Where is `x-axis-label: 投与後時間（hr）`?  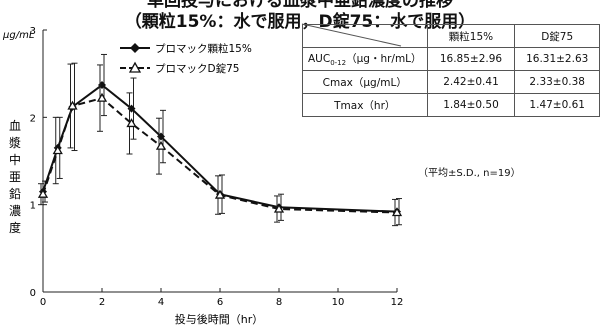
x-axis-label: 投与後時間（hr） is located at coordinates (219, 319).